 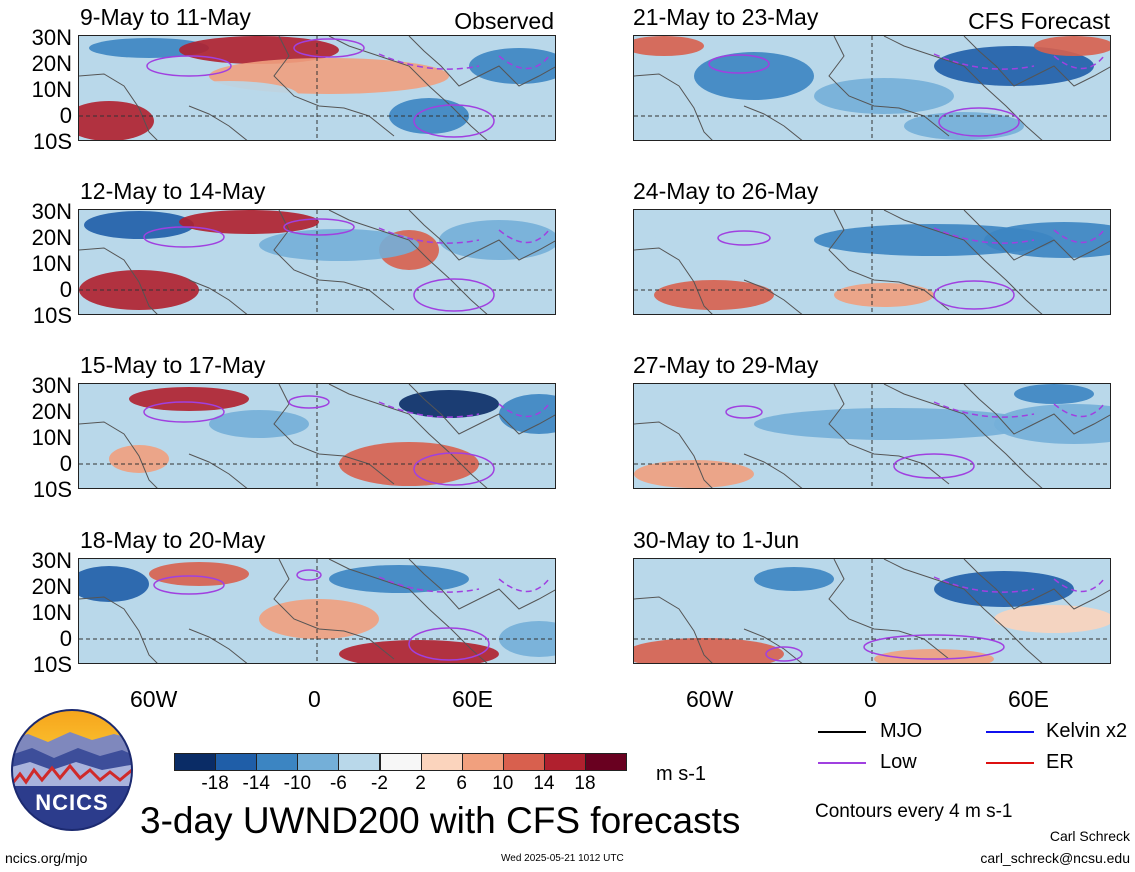 I want to click on er-legend-label: ER, so click(x=1060, y=762).